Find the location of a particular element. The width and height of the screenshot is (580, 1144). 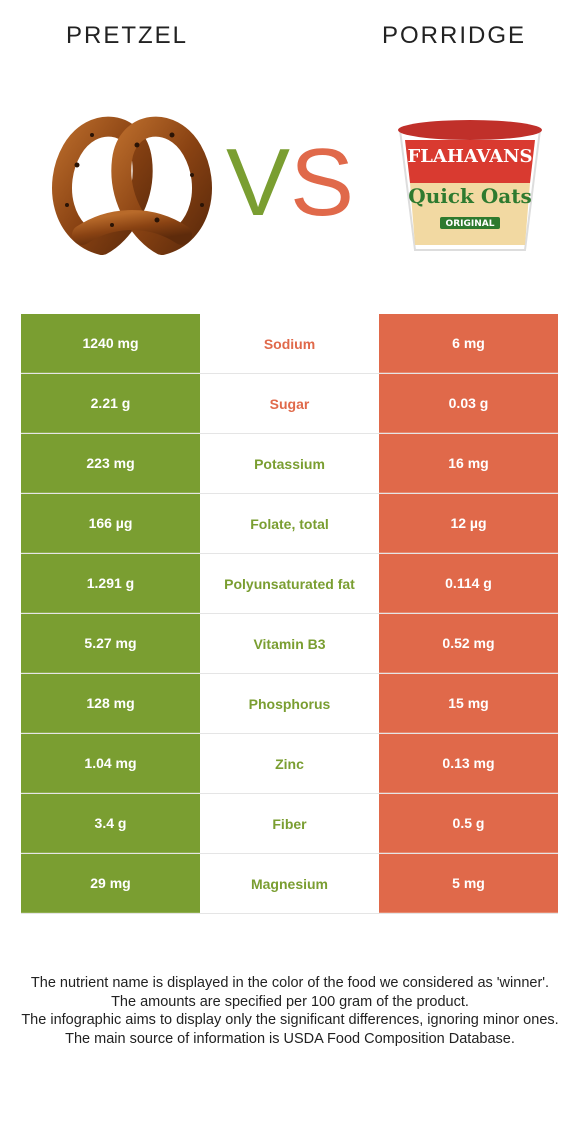

nutrient-name: Folate, total is located at coordinates (289, 523).